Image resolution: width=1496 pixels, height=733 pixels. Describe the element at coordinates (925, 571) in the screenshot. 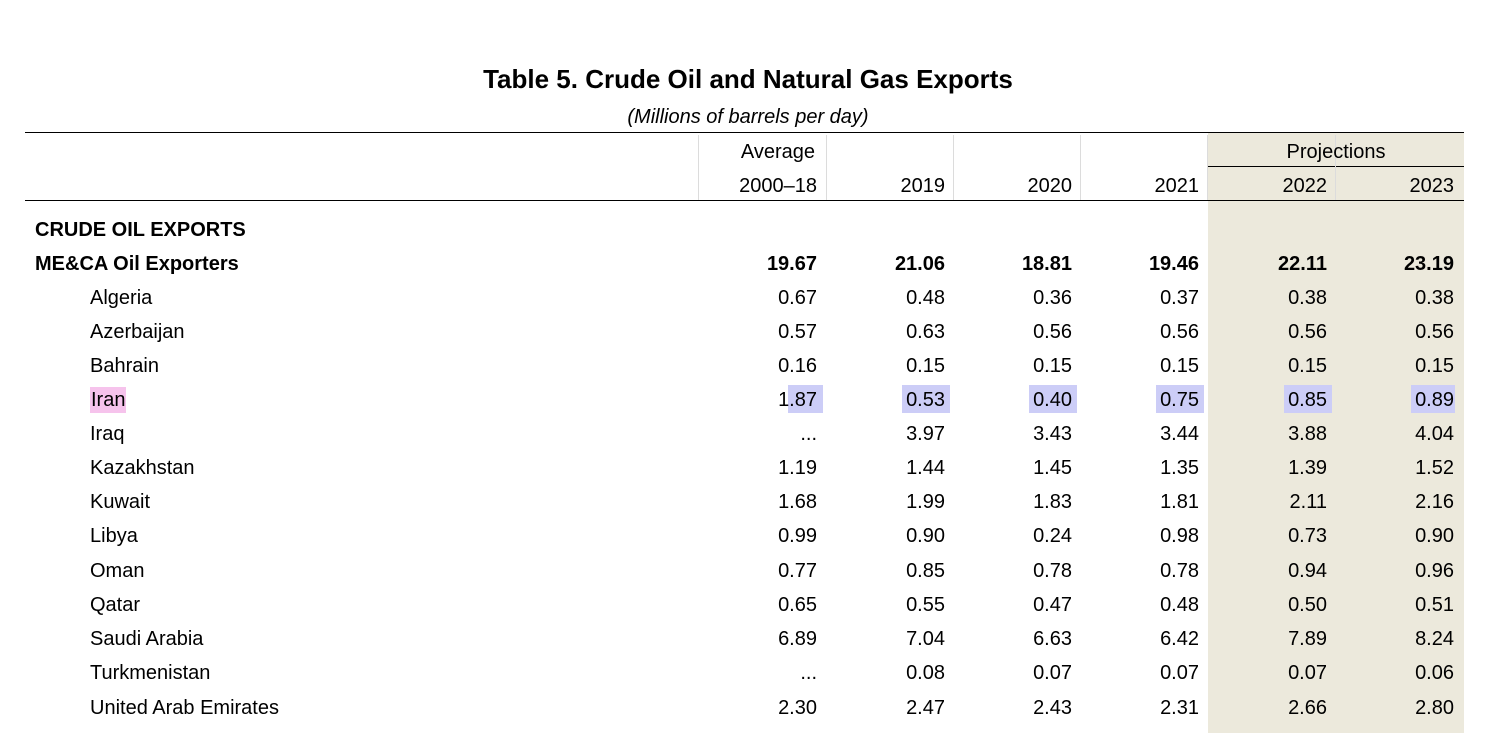

I see `cell-2019: 0.85` at that location.